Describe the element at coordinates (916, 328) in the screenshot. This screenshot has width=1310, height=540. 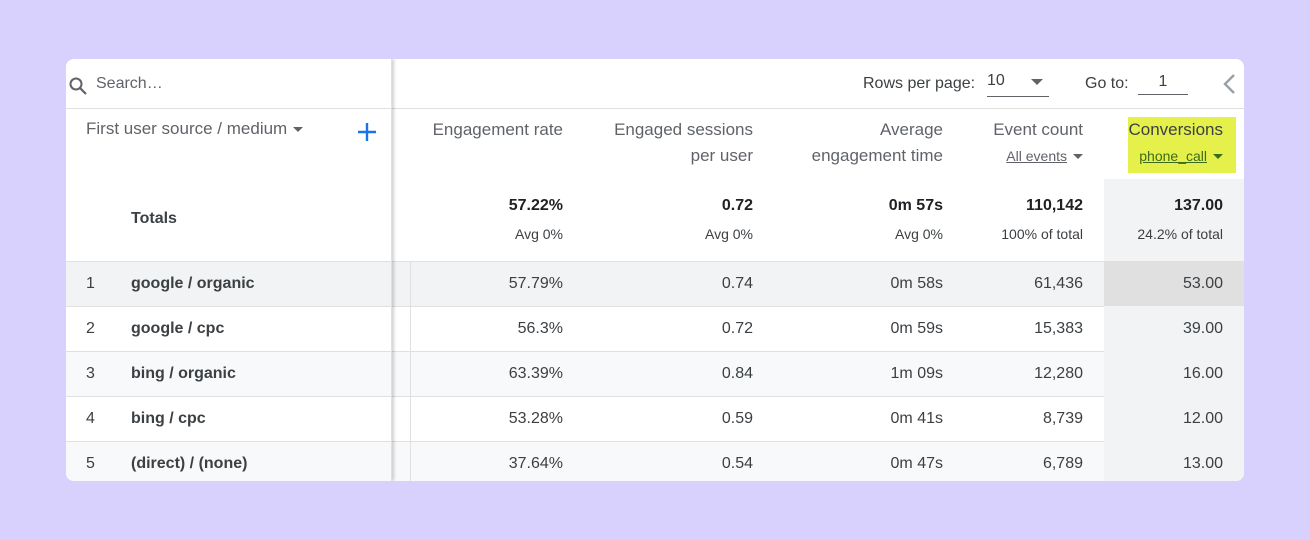
I see `avg-engagement-time-cell: 0m 59s` at that location.